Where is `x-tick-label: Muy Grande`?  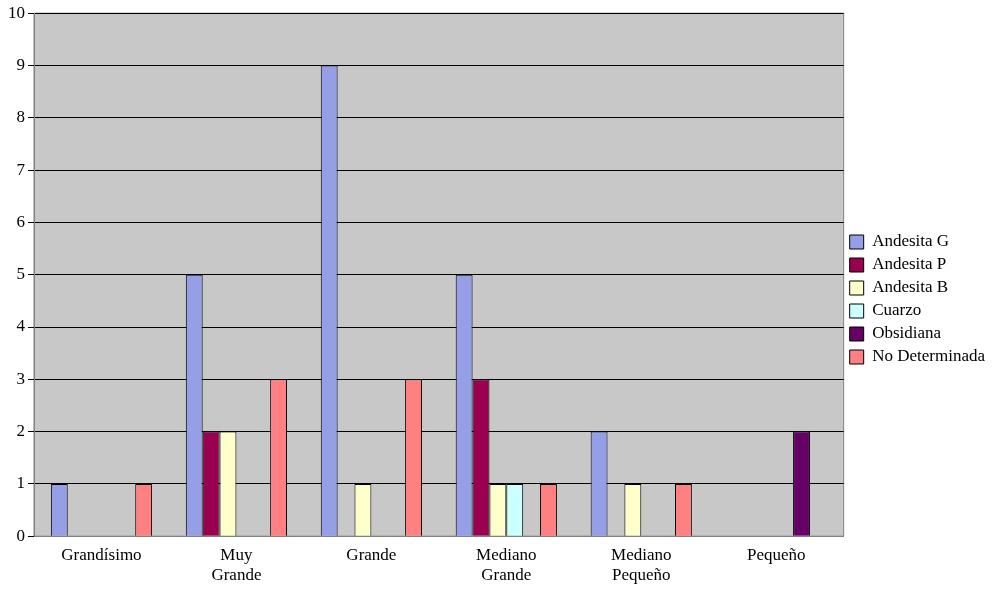
x-tick-label: Muy Grande is located at coordinates (236, 564).